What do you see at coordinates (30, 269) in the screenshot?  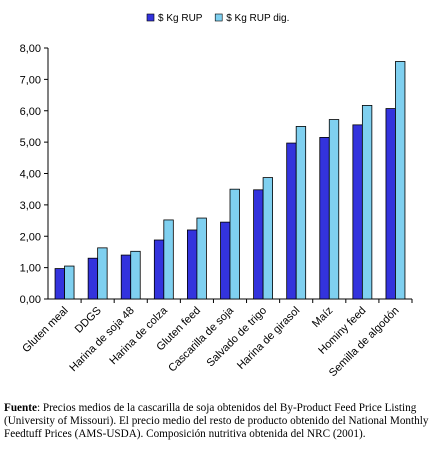 I see `y-tick-label: 1,00` at bounding box center [30, 269].